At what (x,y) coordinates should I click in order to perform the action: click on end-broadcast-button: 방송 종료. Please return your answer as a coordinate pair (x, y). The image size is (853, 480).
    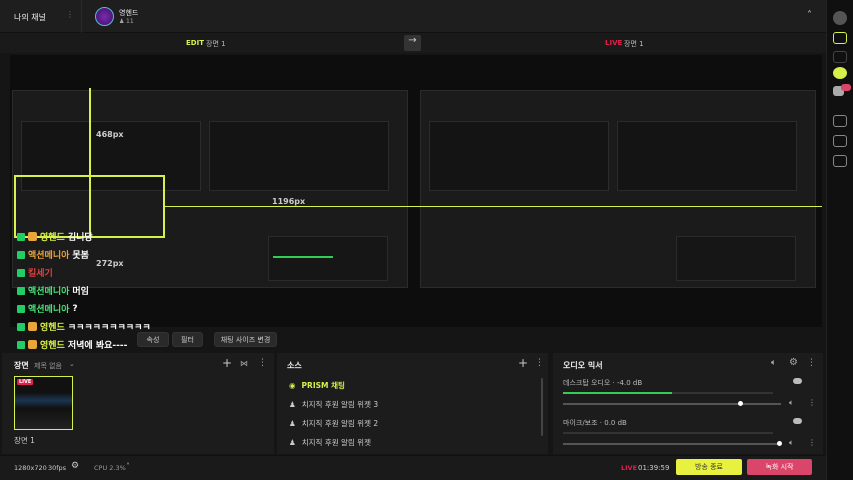
    Looking at the image, I should click on (709, 467).